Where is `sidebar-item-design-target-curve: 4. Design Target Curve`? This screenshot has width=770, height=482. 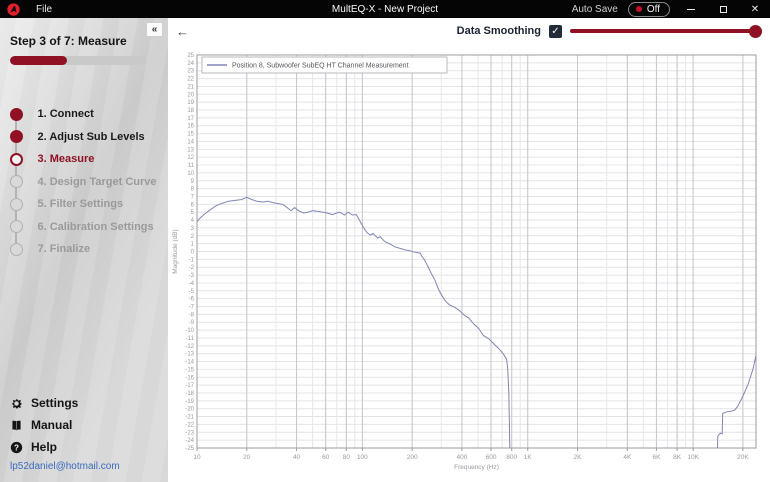
sidebar-item-design-target-curve: 4. Design Target Curve is located at coordinates (84, 182).